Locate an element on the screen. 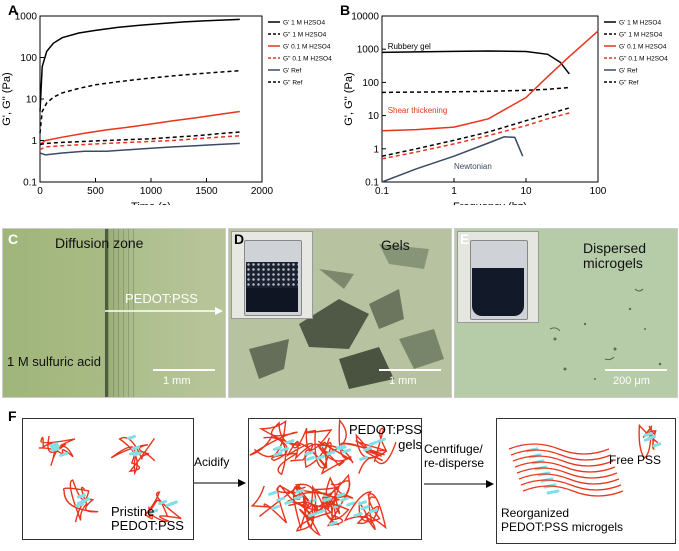 This screenshot has height=551, width=679. x-tick-label: 500 is located at coordinates (95, 191).